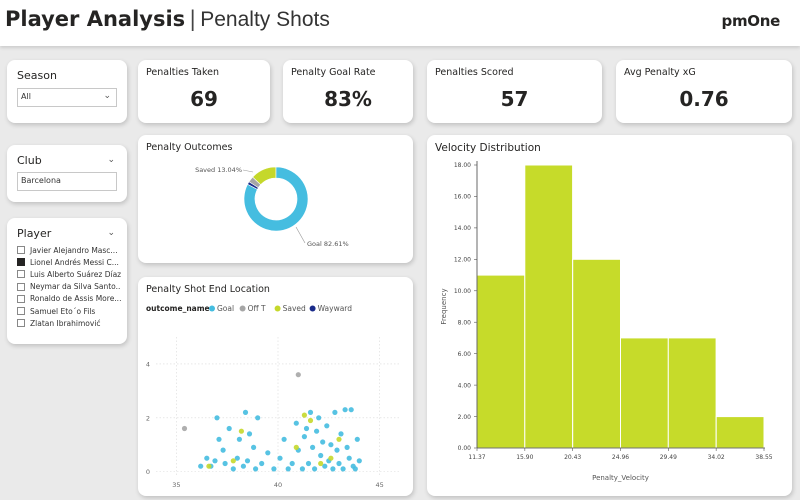  What do you see at coordinates (278, 485) in the screenshot?
I see `x-tick-label: 40` at bounding box center [278, 485].